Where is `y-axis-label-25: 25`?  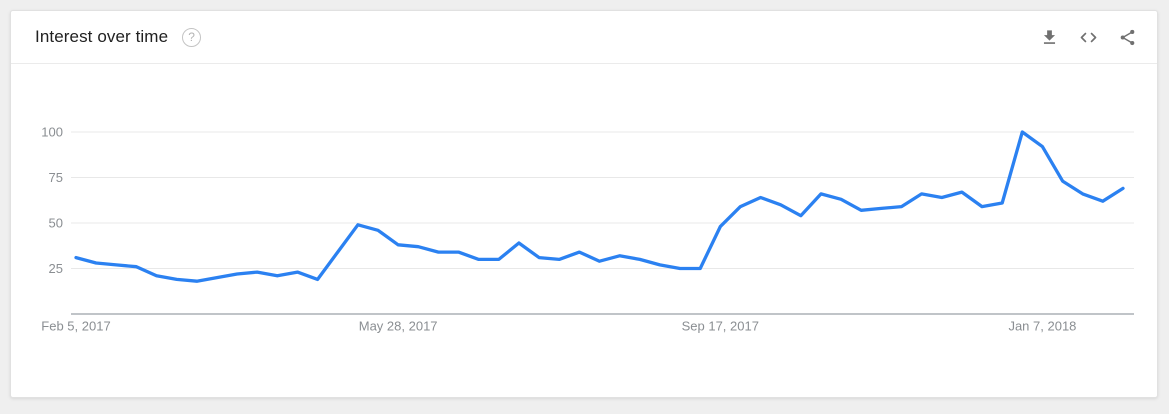
y-axis-label-25: 25 is located at coordinates (56, 268).